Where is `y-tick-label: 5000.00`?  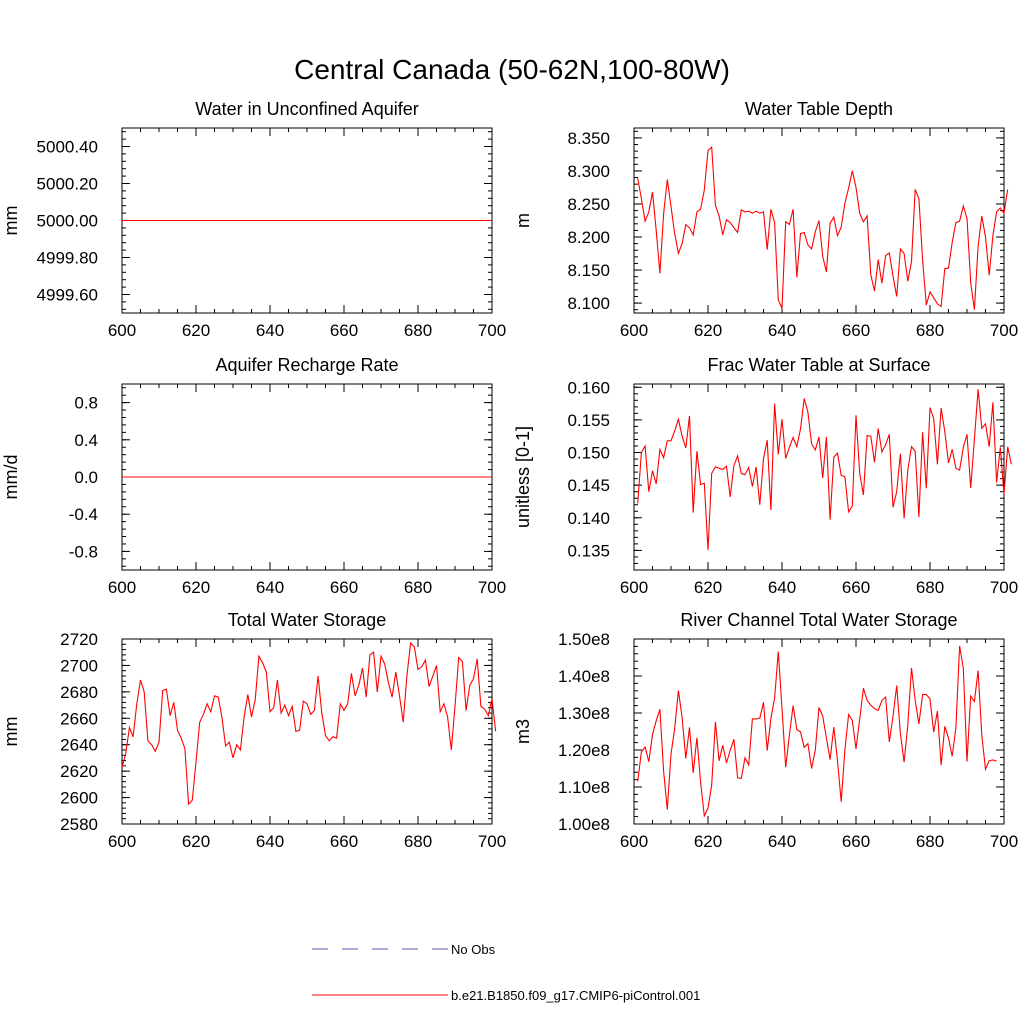
y-tick-label: 5000.00 is located at coordinates (67, 221).